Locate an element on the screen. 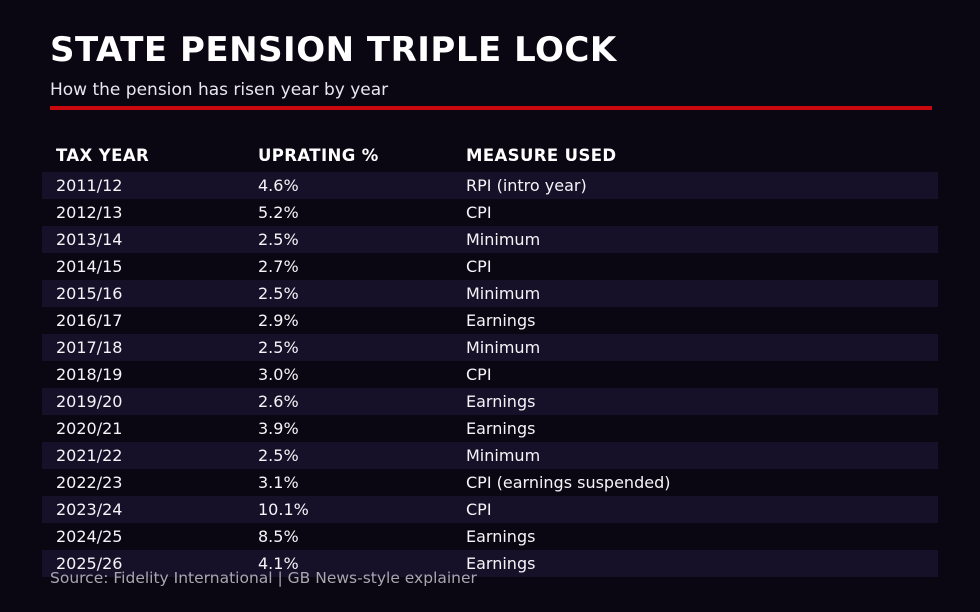 The width and height of the screenshot is (980, 612). table-row: 2017/18 2.5% Minimum is located at coordinates (490, 347).